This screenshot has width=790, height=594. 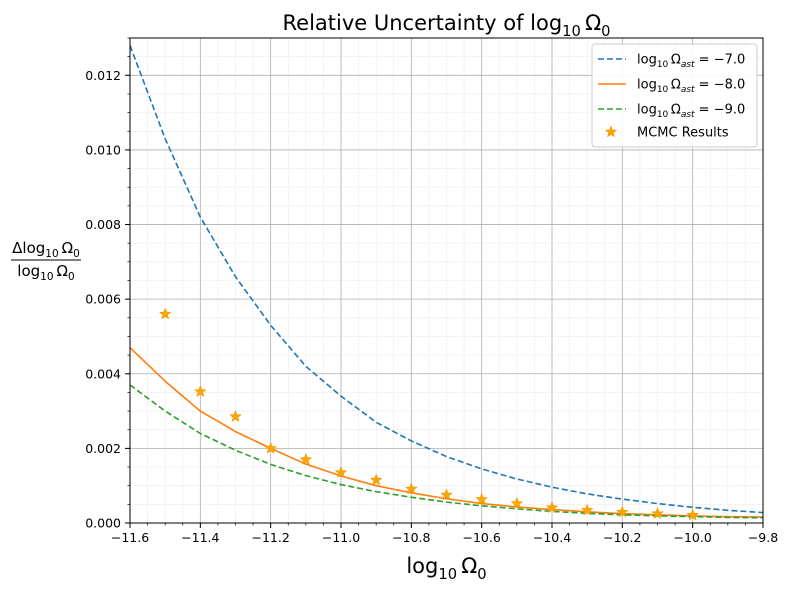 What do you see at coordinates (691, 112) in the screenshot?
I see `legend-label-3: log10 Ωast = −9.0` at bounding box center [691, 112].